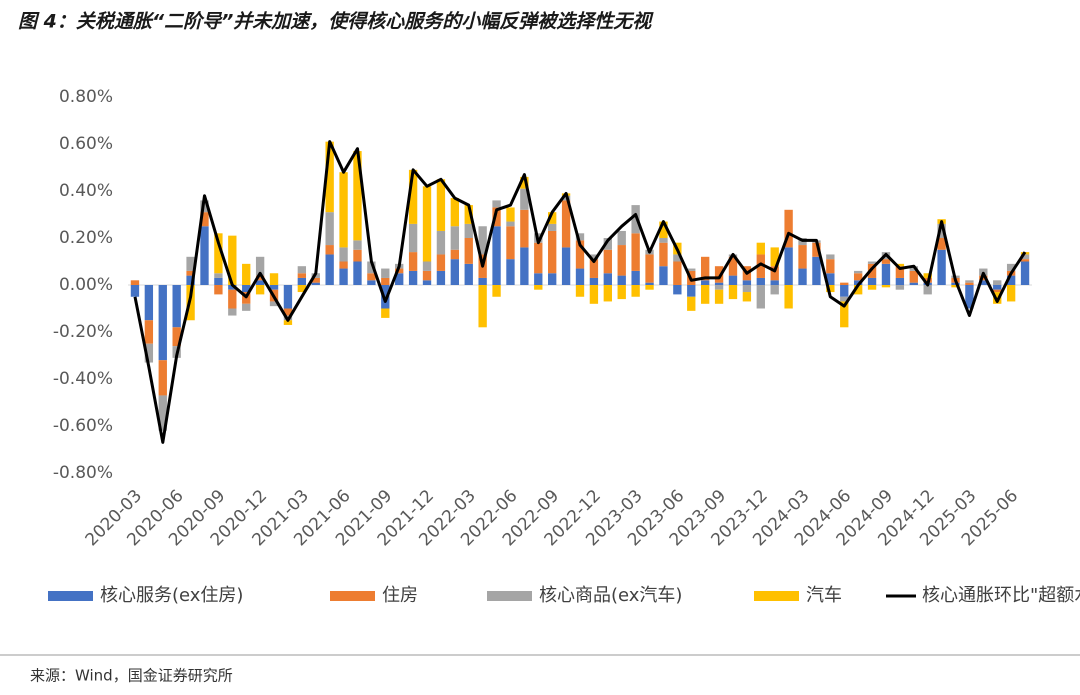  Describe the element at coordinates (86, 144) in the screenshot. I see `y-tick-label: 0.60%` at that location.